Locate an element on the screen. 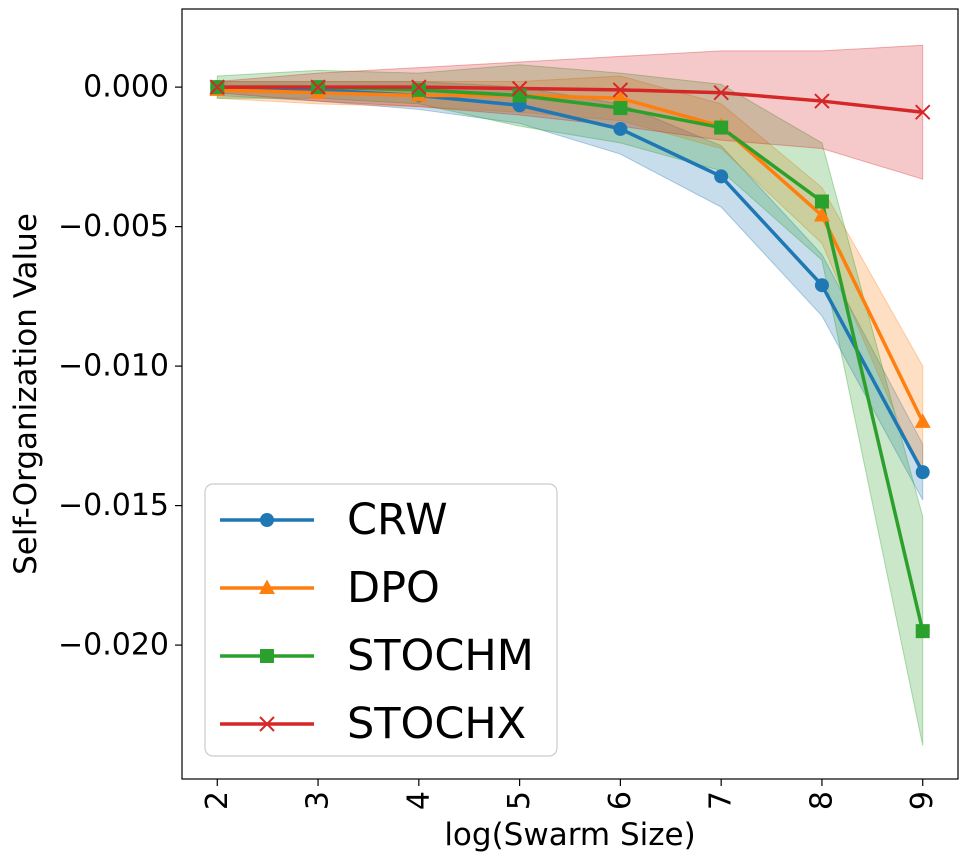 The image size is (967, 863). legend-frame is located at coordinates (381, 620).